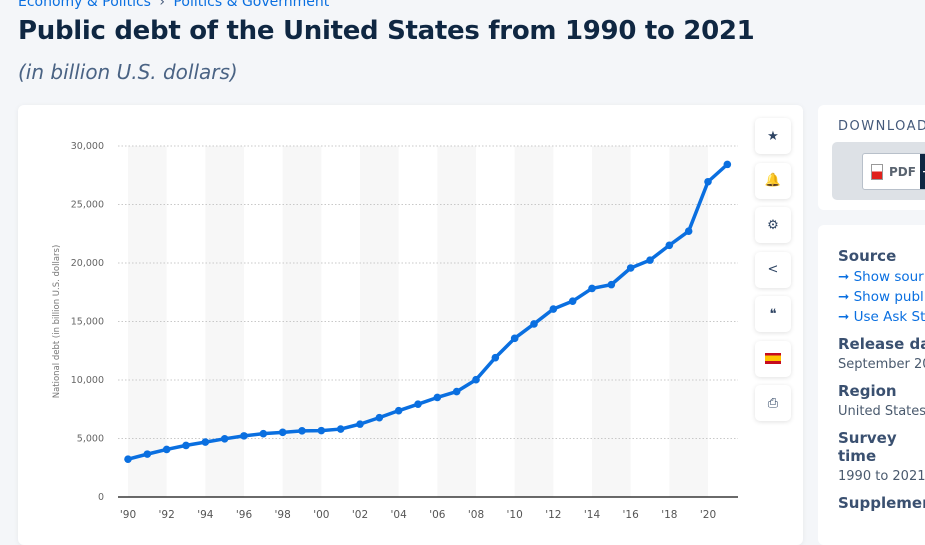  Describe the element at coordinates (128, 72) in the screenshot. I see `page-subtitle: (in billion U.S. dollars)` at that location.